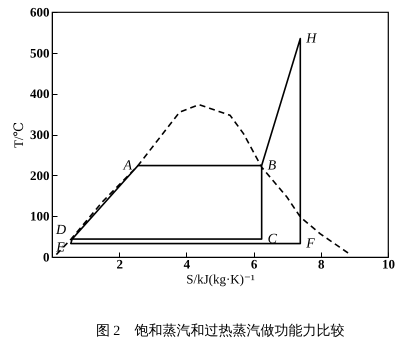 This screenshot has height=340, width=404. I want to click on y-tick-label: 300, so click(40, 134).